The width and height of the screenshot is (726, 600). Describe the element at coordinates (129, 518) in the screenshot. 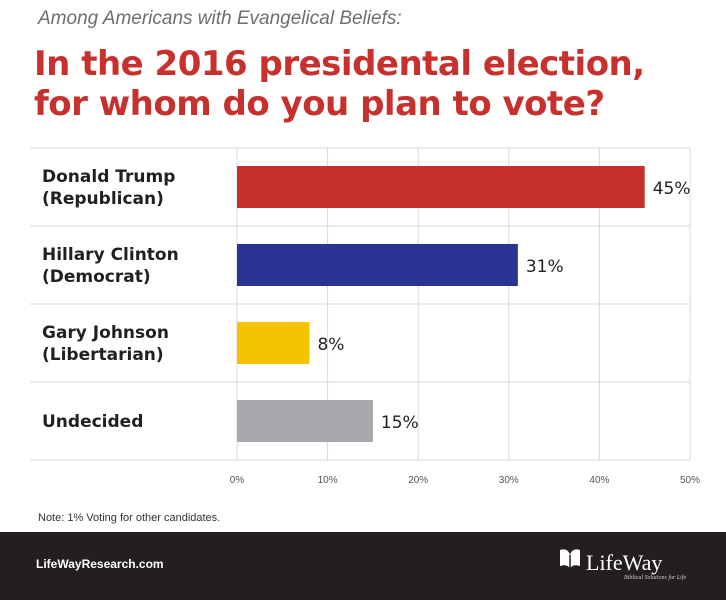

I see `footnote: Note: 1% Voting for other candidates.` at that location.